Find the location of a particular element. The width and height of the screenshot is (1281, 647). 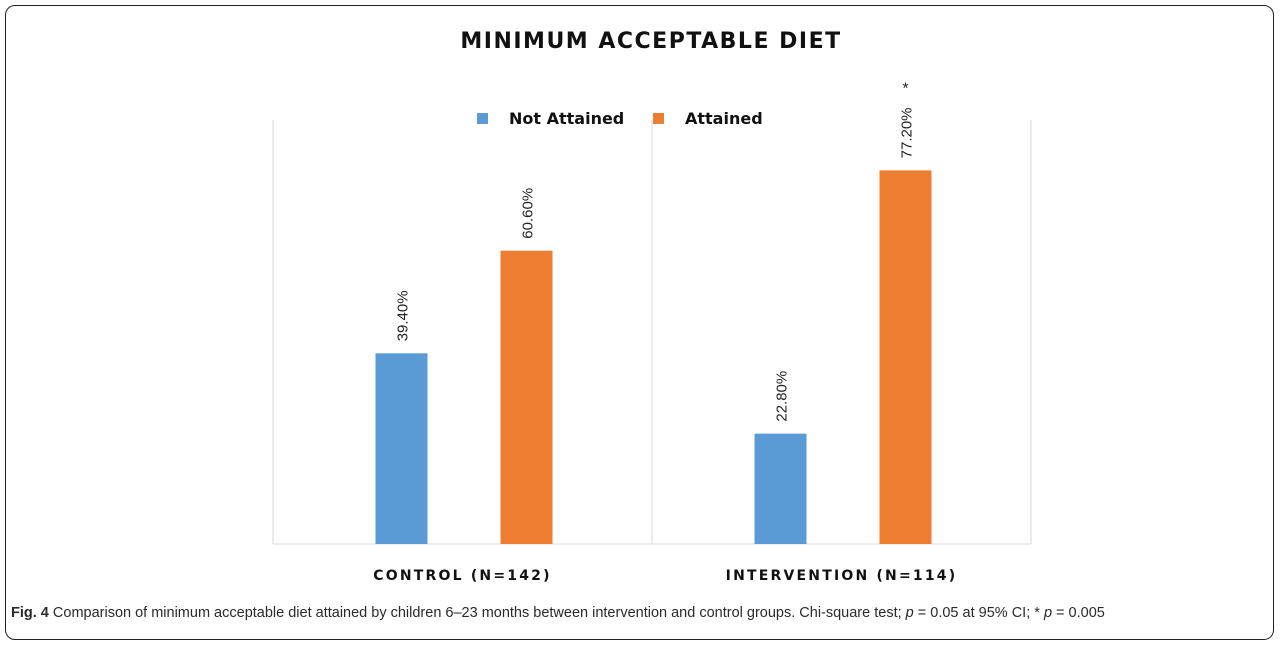

data-label: 77.20% is located at coordinates (907, 132).